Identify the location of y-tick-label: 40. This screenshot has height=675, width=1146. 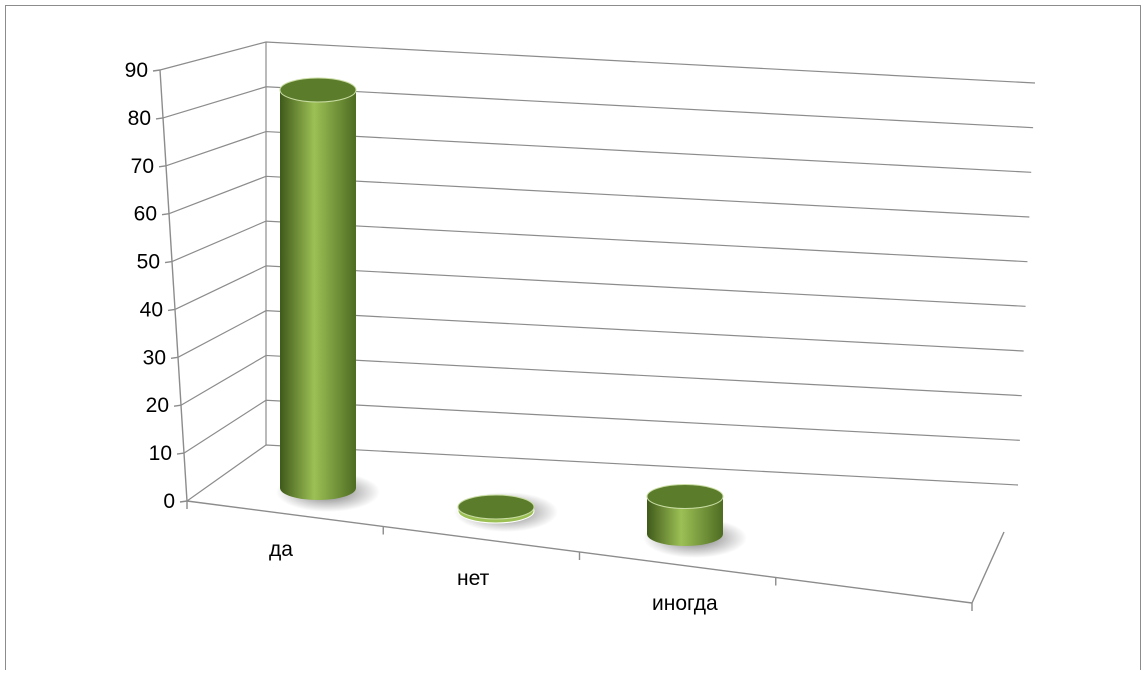
(151, 309).